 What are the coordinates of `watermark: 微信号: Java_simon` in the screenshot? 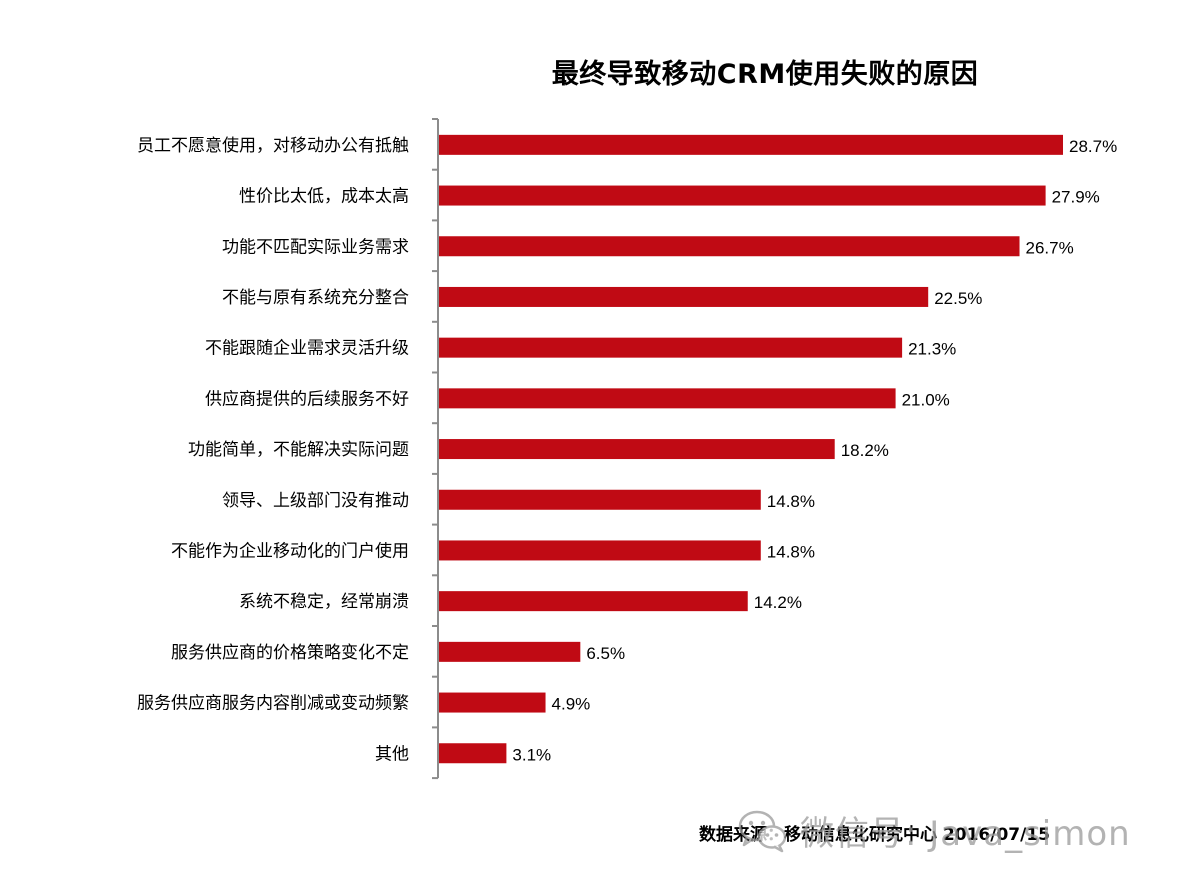 It's located at (934, 830).